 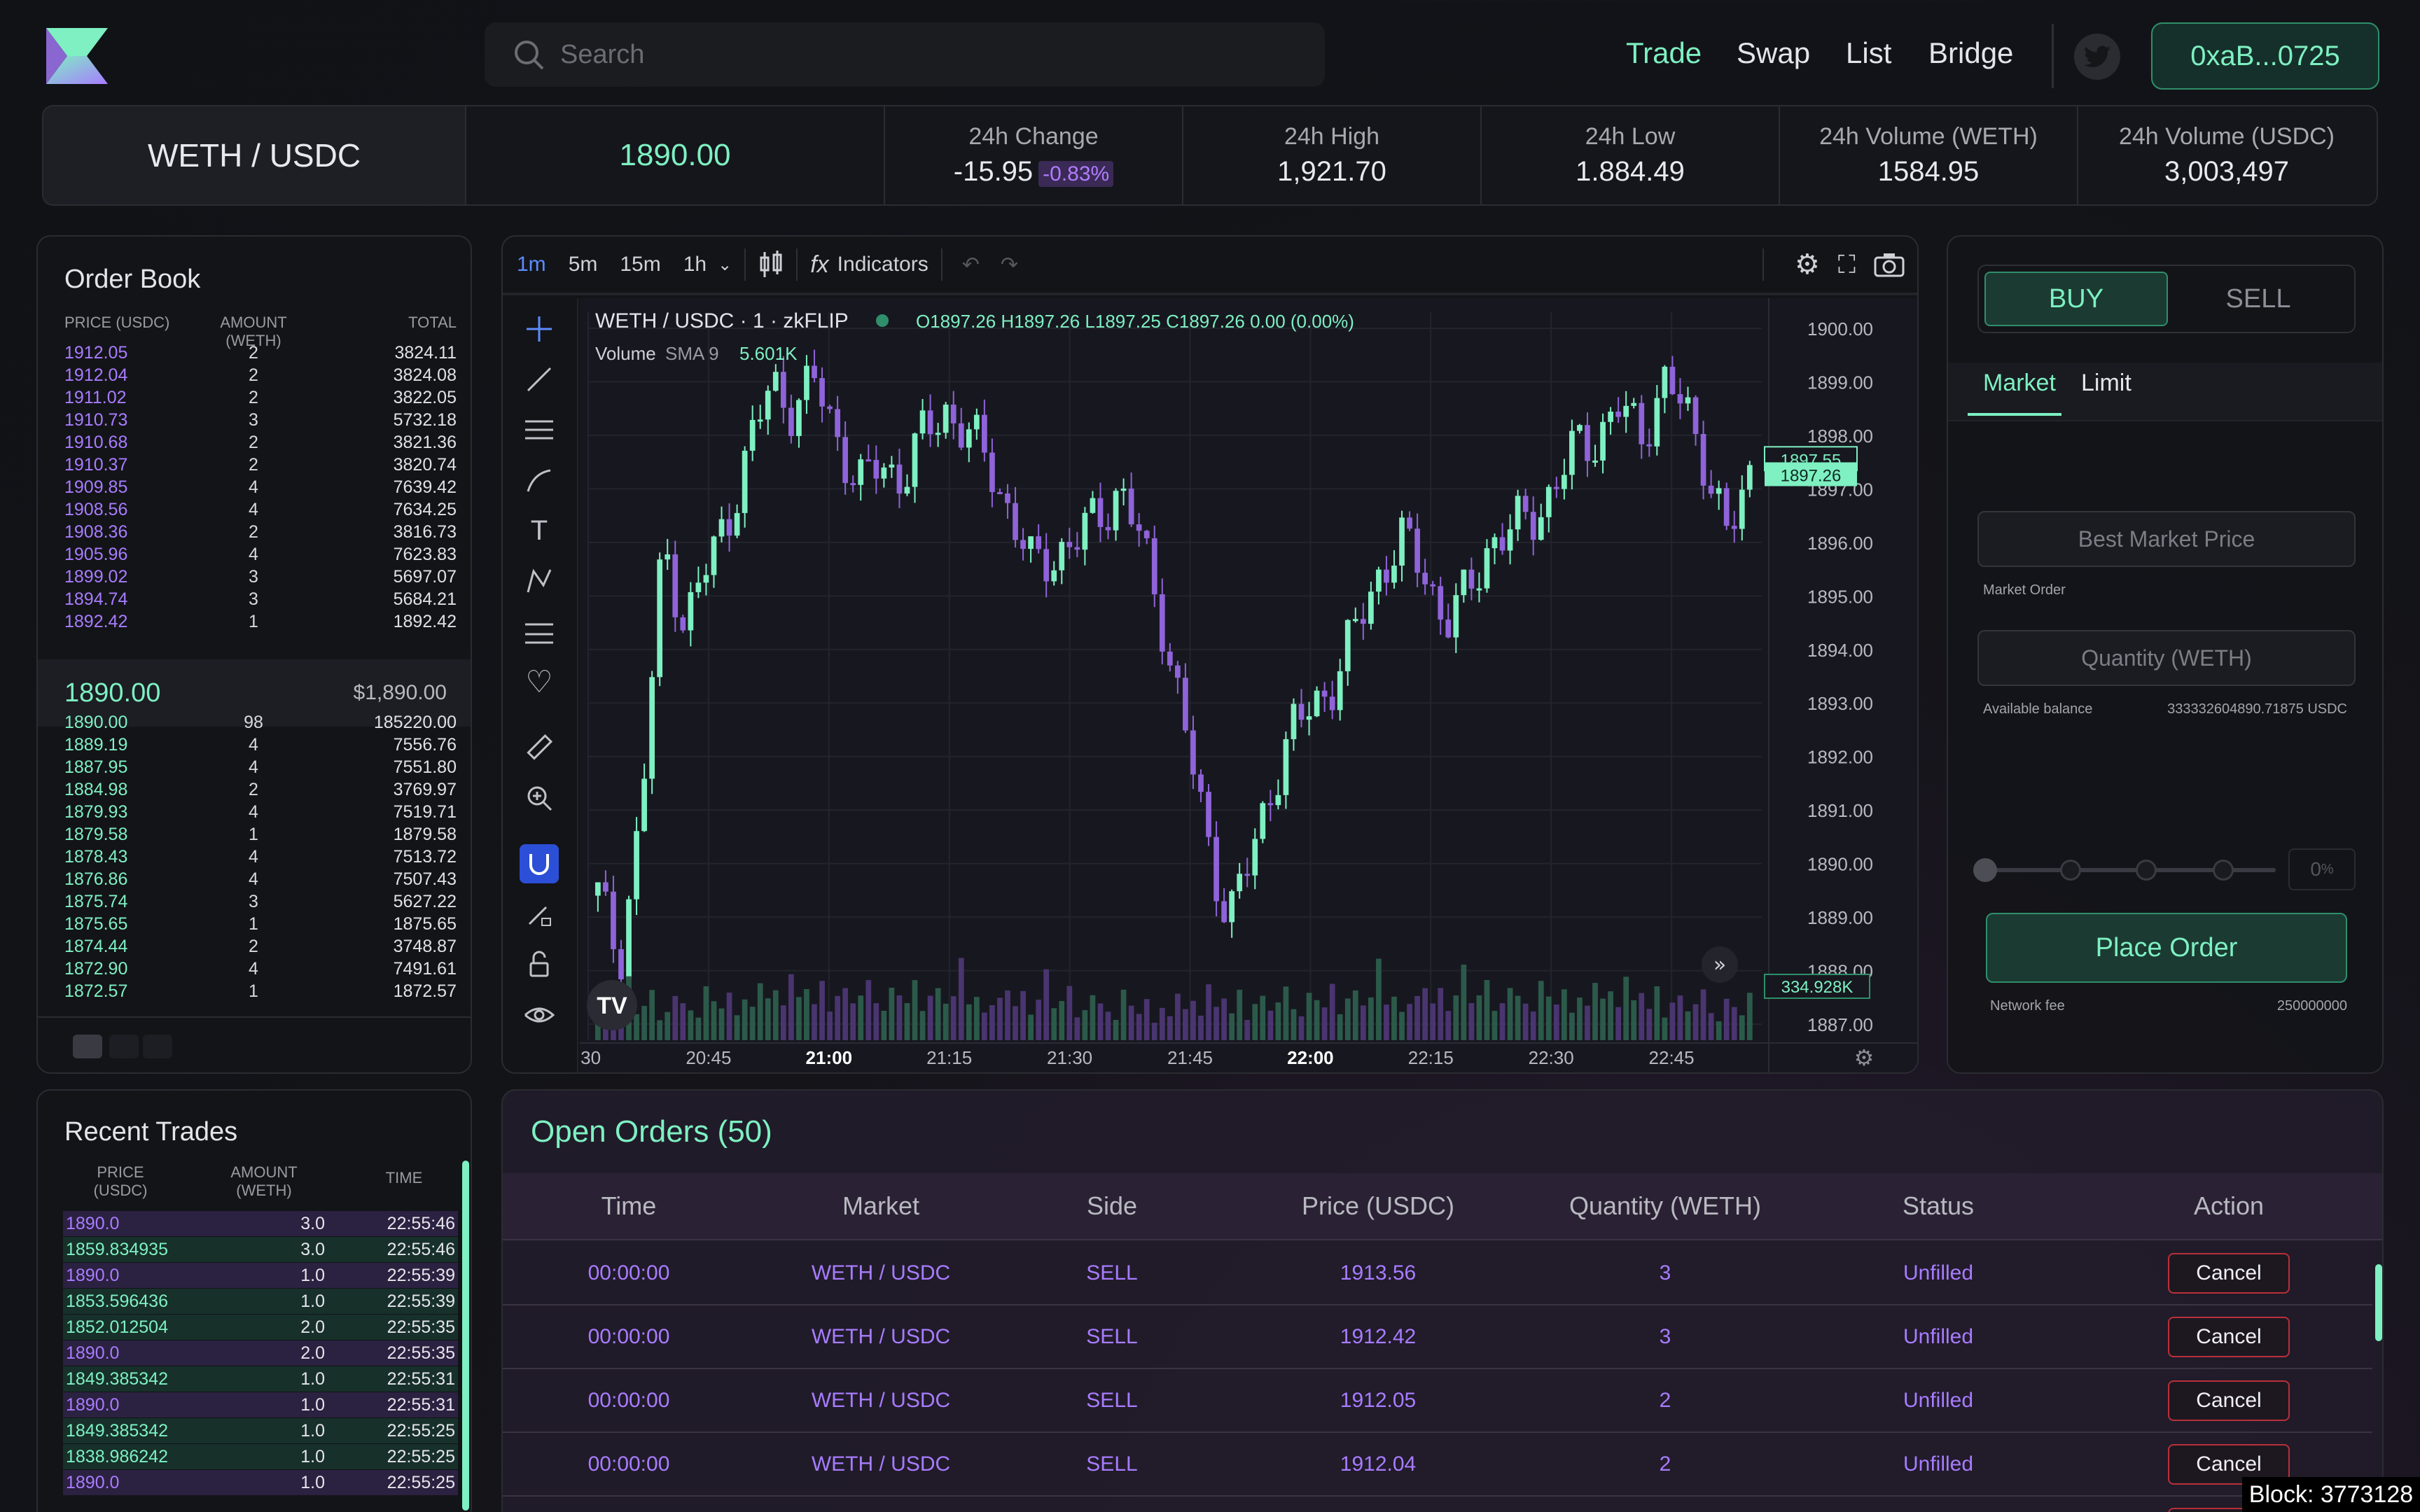 What do you see at coordinates (1869, 52) in the screenshot?
I see `nav-link-list: List` at bounding box center [1869, 52].